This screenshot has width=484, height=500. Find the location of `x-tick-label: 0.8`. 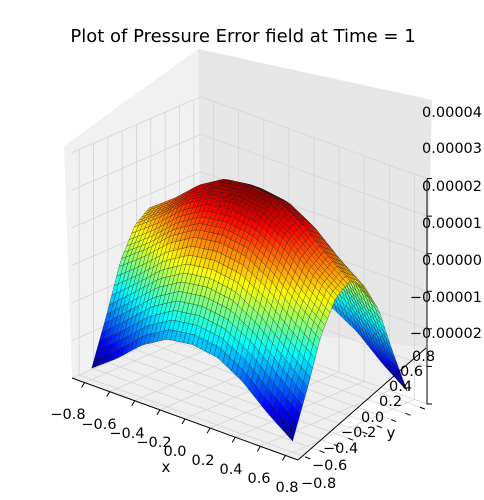

x-tick-label: 0.8 is located at coordinates (286, 488).